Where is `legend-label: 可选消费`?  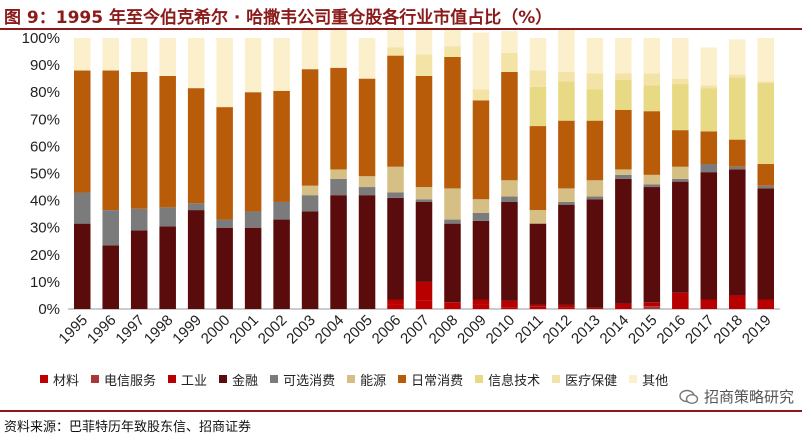
legend-label: 可选消费 is located at coordinates (309, 381).